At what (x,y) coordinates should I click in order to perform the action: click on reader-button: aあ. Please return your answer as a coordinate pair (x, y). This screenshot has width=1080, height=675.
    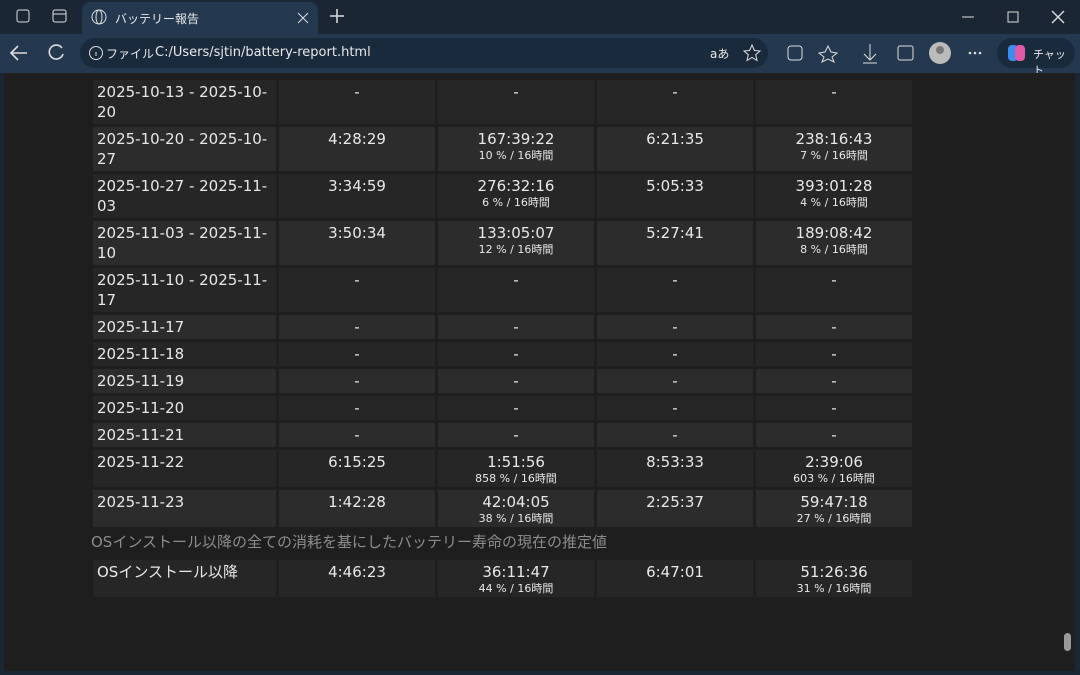
    Looking at the image, I should click on (720, 54).